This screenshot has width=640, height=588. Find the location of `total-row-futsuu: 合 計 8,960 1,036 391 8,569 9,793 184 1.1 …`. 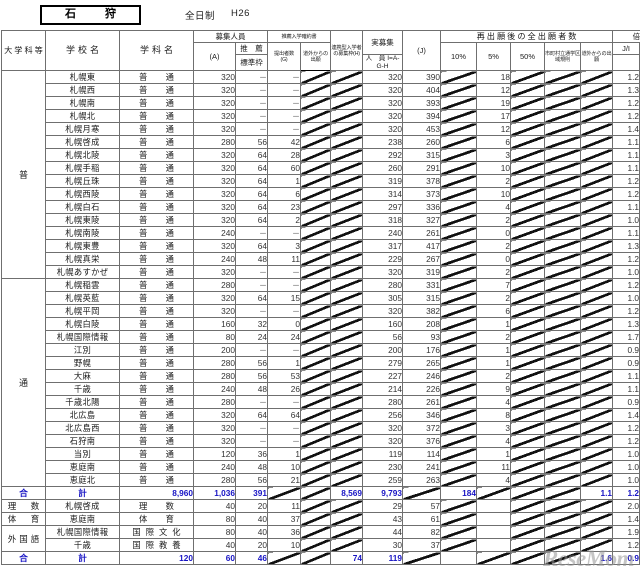

total-row-futsuu: 合 計 8,960 1,036 391 8,569 9,793 184 1.1 … is located at coordinates (320, 493).